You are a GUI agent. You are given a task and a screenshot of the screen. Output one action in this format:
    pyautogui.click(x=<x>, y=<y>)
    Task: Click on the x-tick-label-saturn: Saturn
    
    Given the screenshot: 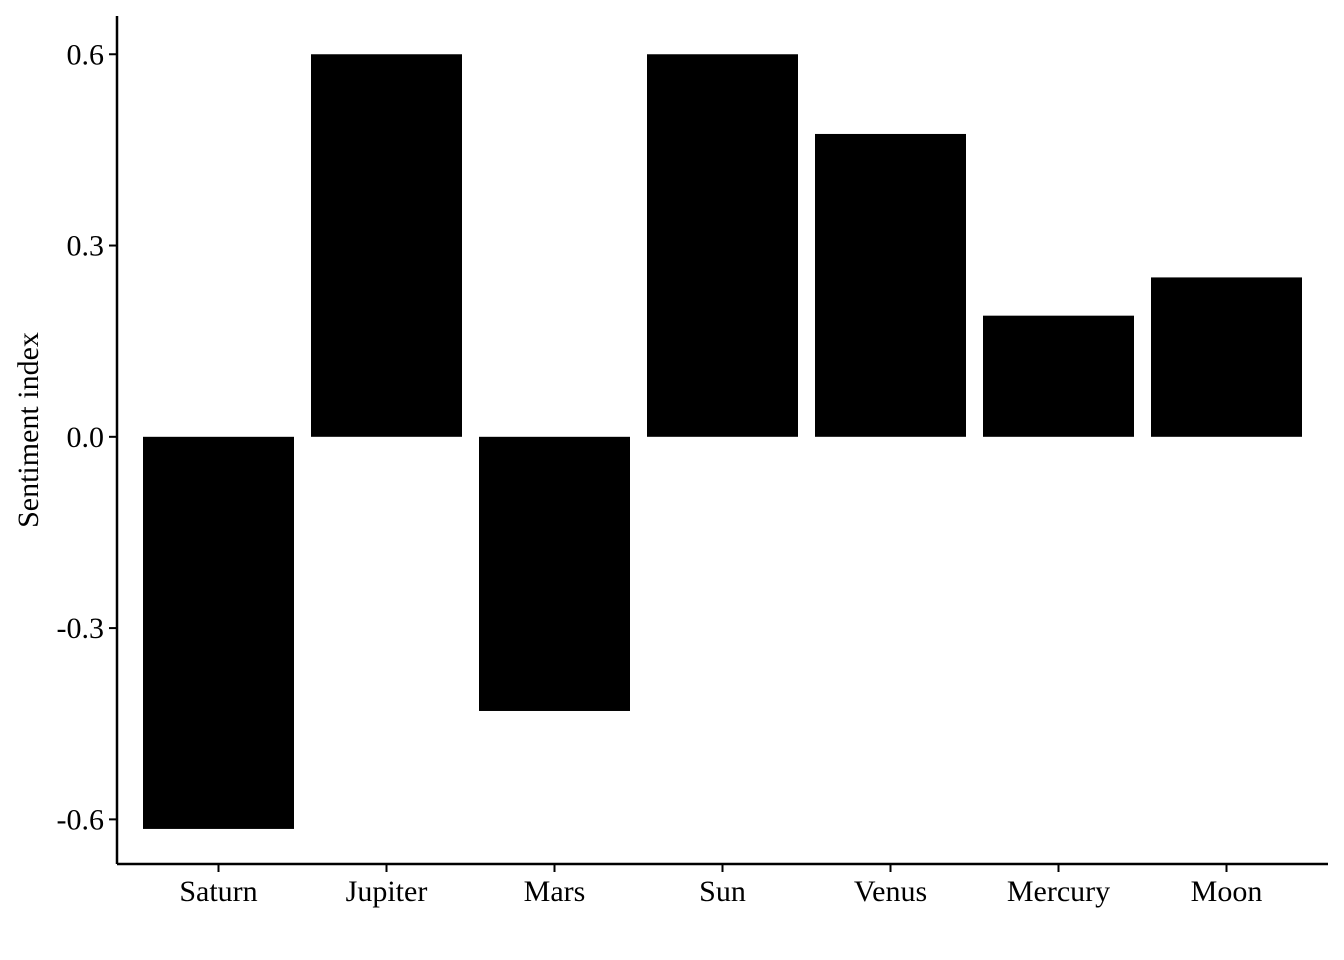 What is the action you would take?
    pyautogui.click(x=218, y=891)
    